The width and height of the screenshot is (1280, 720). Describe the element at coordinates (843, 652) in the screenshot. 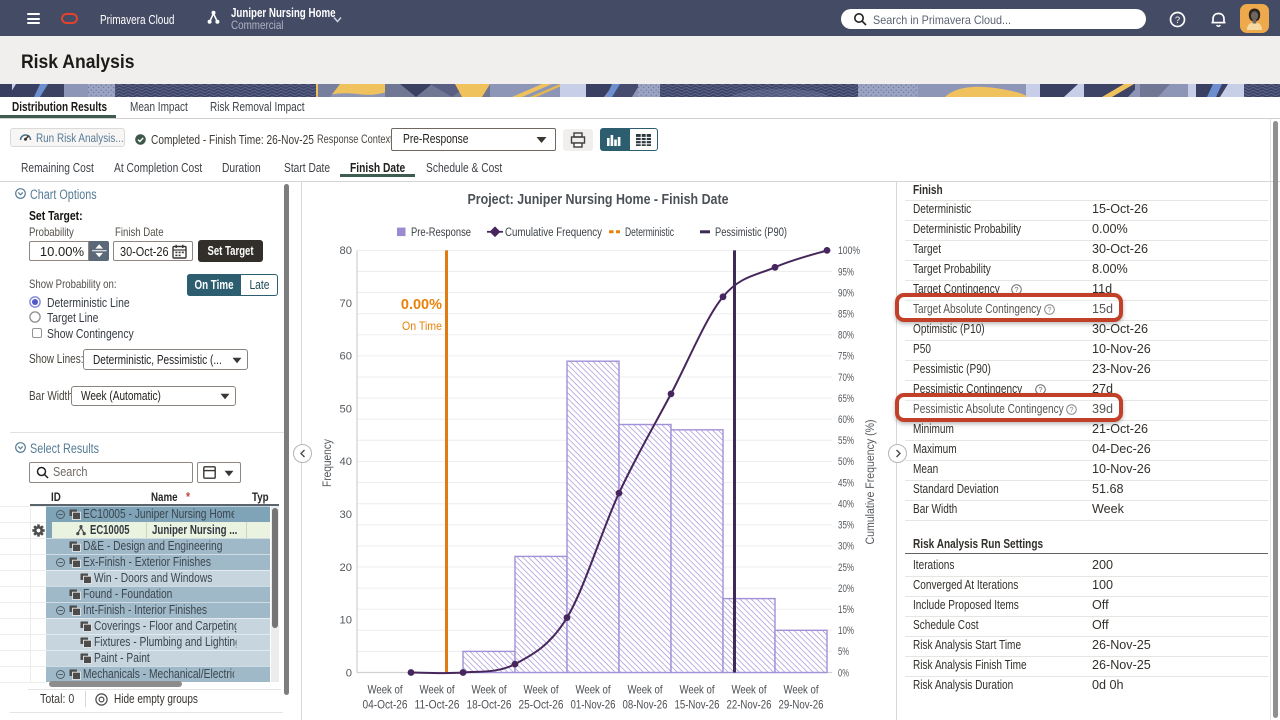

I see `svg-text: 5%` at that location.